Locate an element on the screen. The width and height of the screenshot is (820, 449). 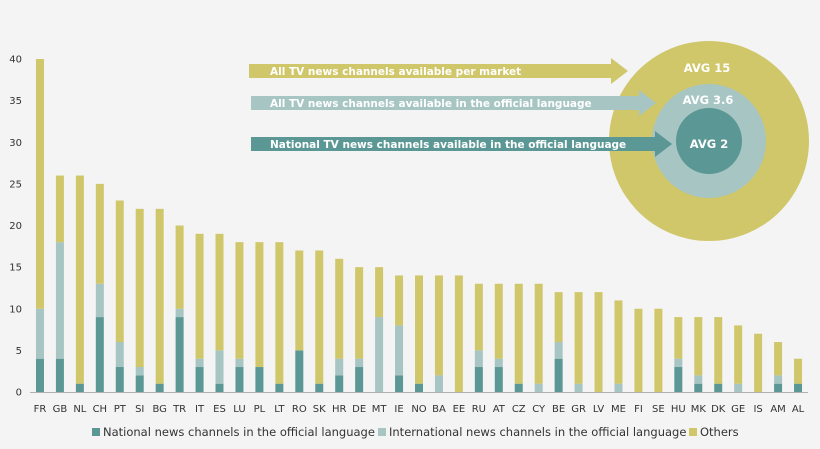
bar-segment-de-s1 is located at coordinates (359, 363).